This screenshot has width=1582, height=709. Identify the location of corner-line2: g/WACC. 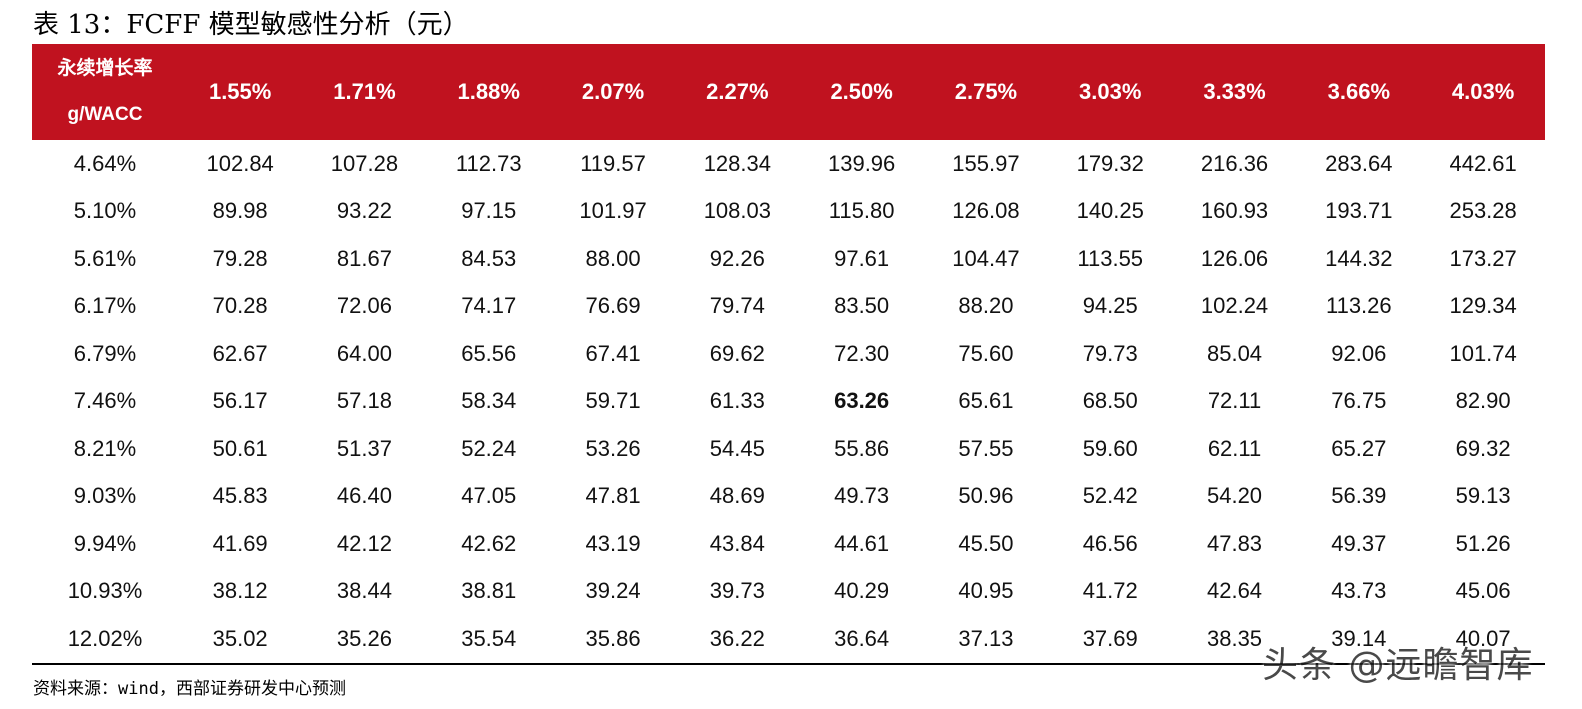
(105, 114).